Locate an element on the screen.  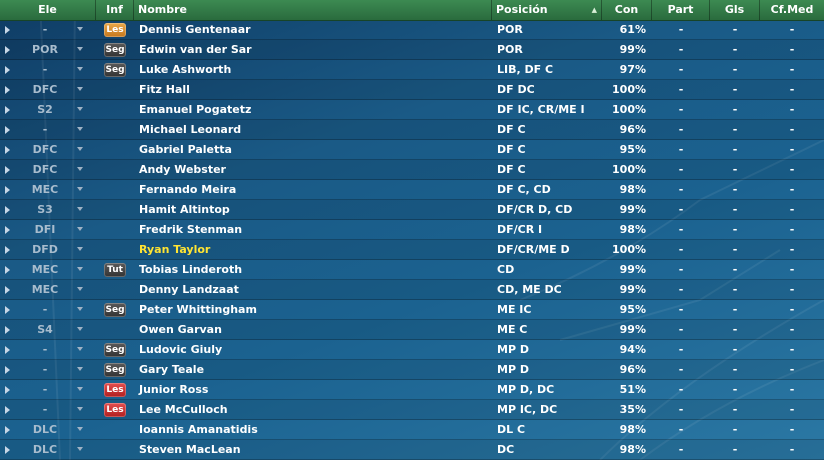
header-condition: Con is located at coordinates (627, 10).